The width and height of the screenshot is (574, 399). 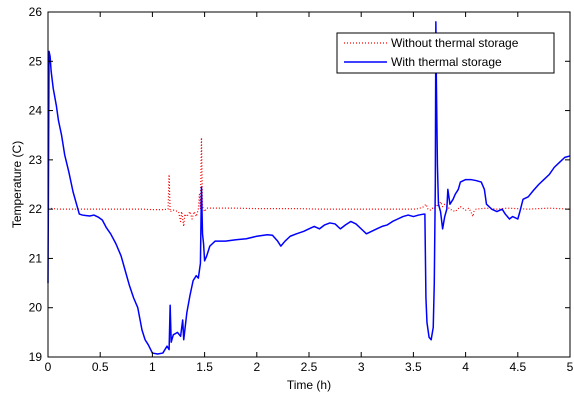 I want to click on y-tick-label: 23, so click(x=36, y=160).